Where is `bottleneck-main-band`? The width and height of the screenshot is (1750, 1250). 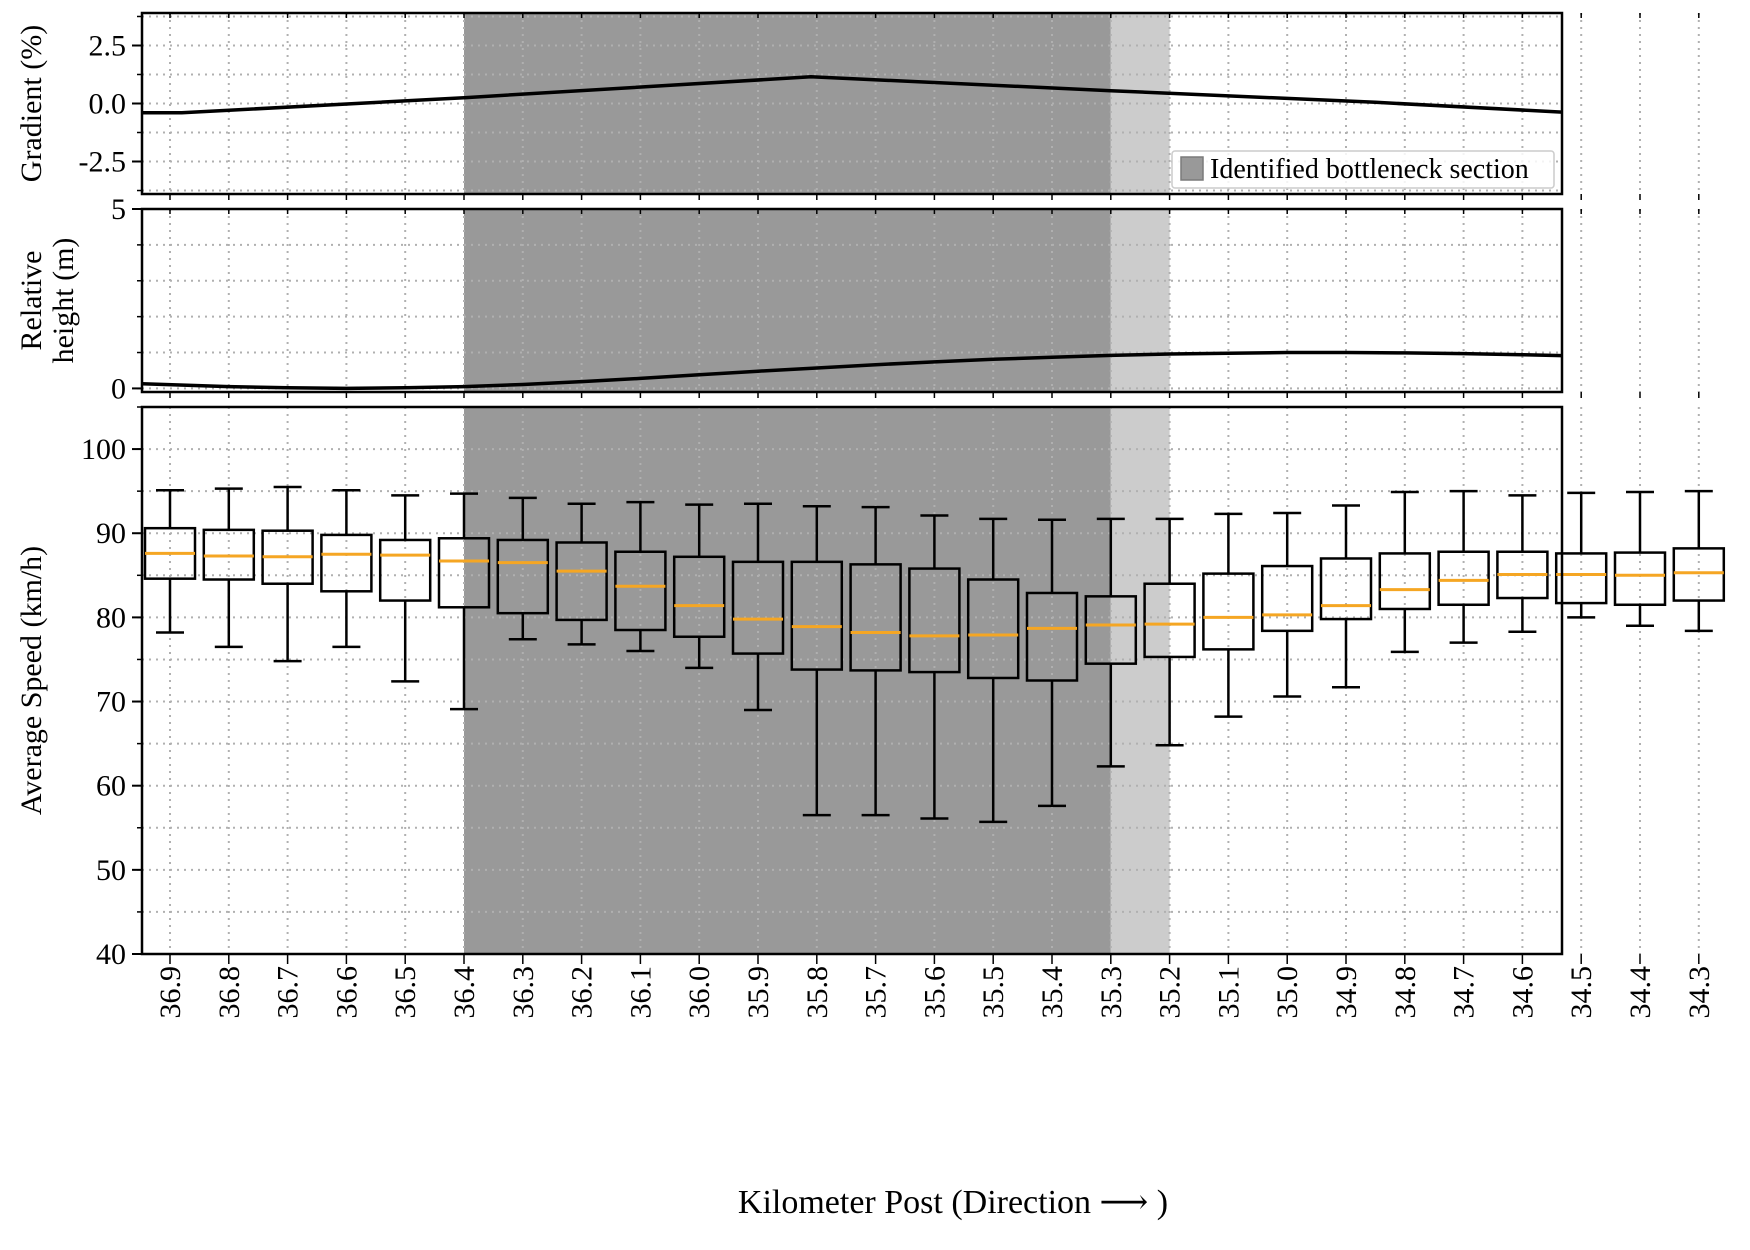
bottleneck-main-band is located at coordinates (787, 300).